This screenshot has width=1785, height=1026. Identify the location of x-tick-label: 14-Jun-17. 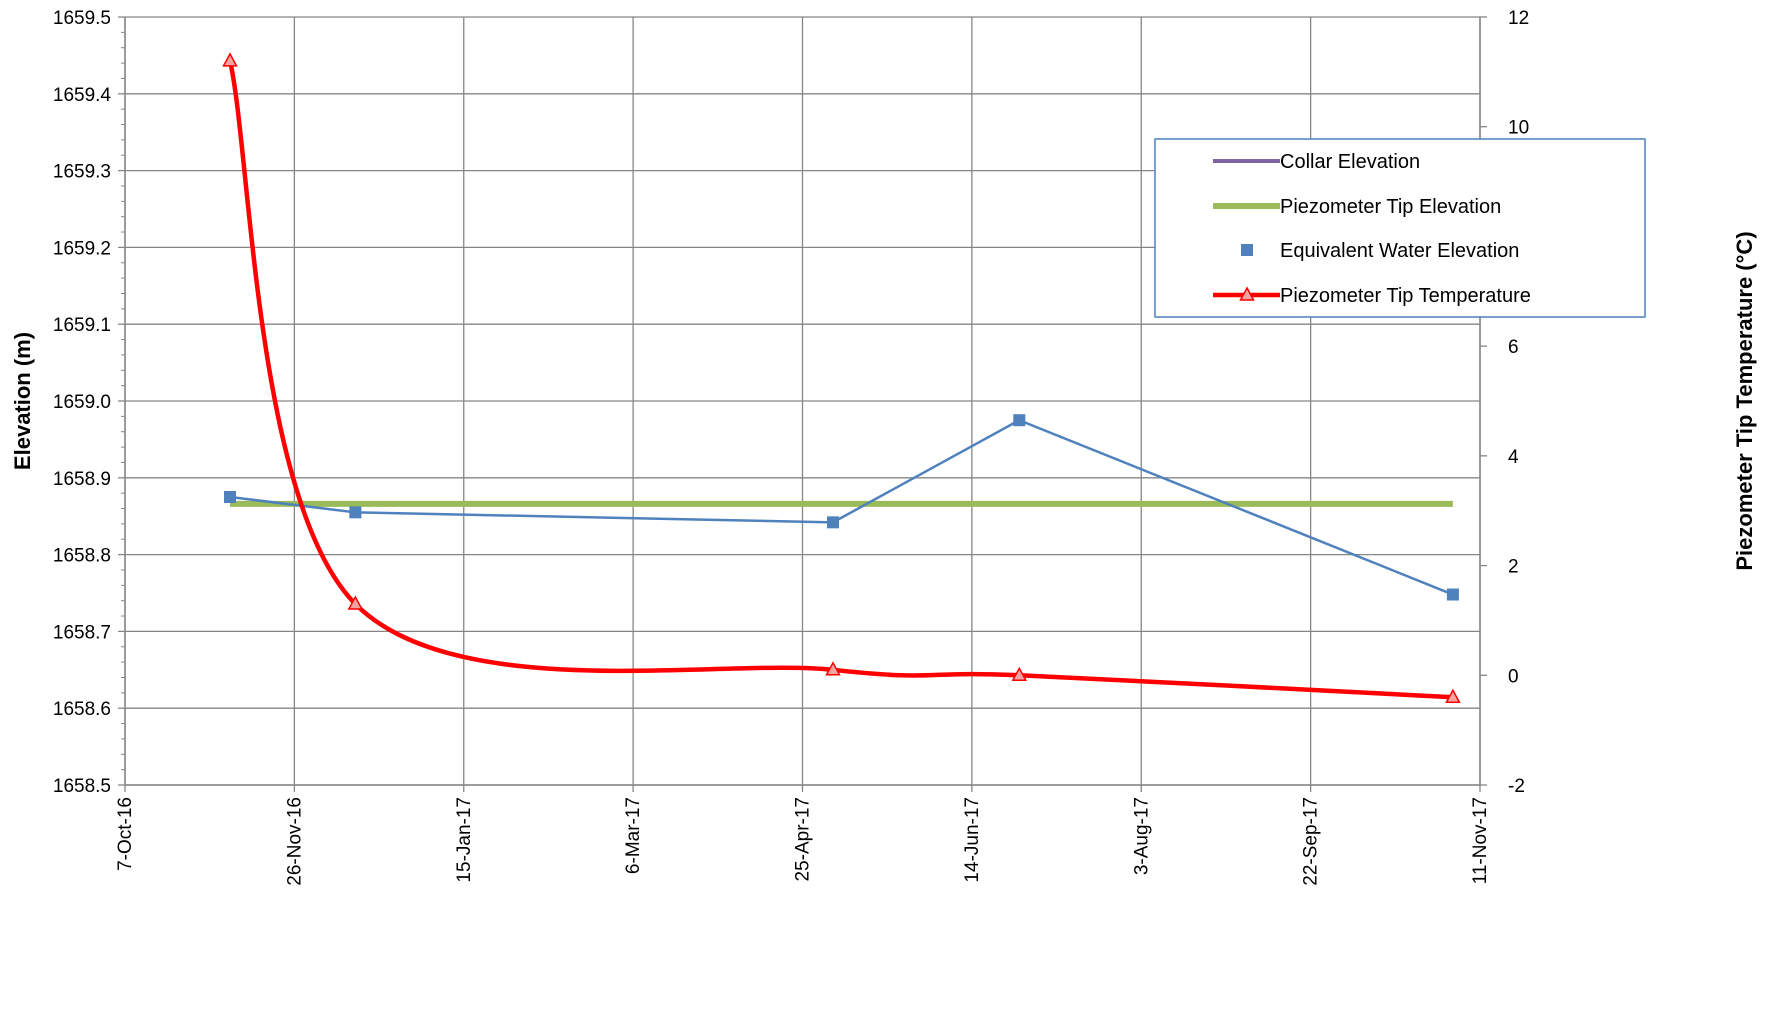
(972, 840).